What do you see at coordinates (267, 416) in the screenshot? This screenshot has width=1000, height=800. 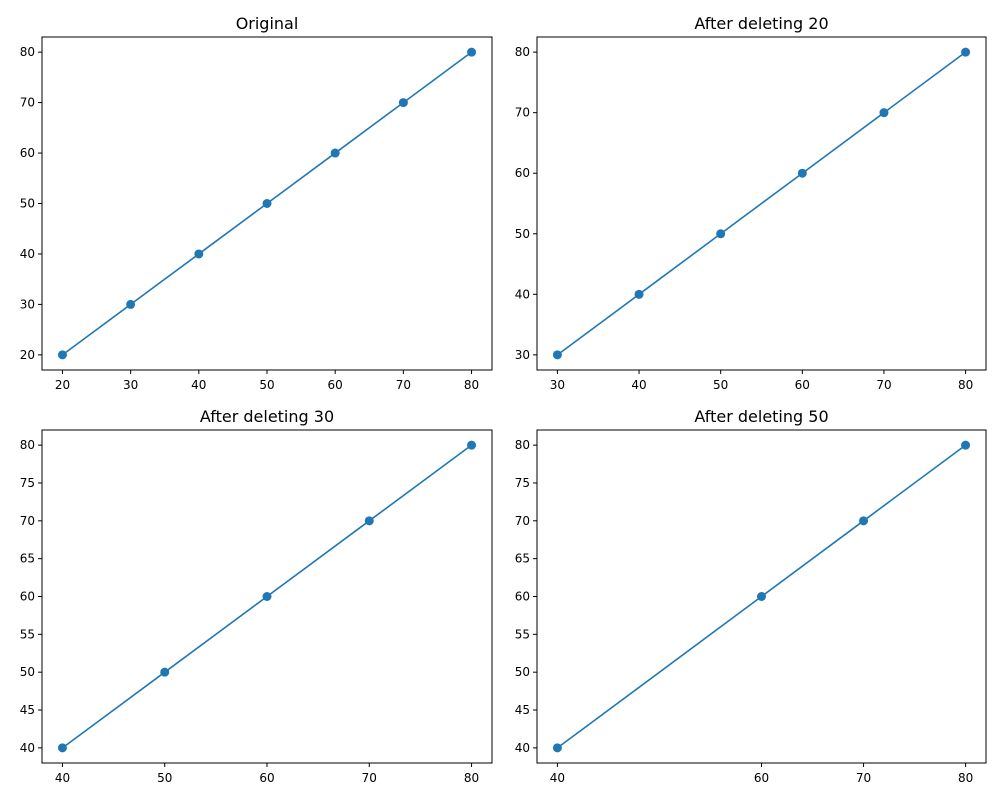 I see `chart-title: After deleting 30` at bounding box center [267, 416].